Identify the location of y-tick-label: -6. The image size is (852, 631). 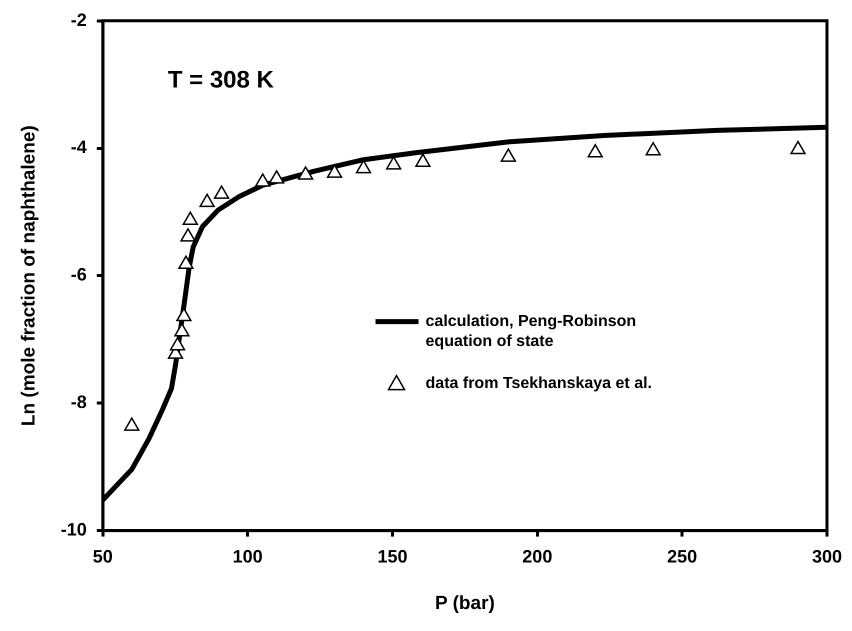
(78, 274).